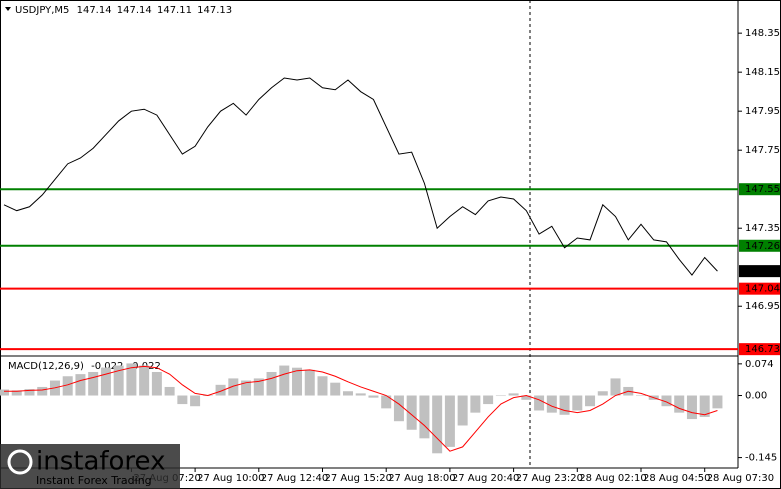 The image size is (781, 489). What do you see at coordinates (8, 9) in the screenshot?
I see `menu-arrow` at bounding box center [8, 9].